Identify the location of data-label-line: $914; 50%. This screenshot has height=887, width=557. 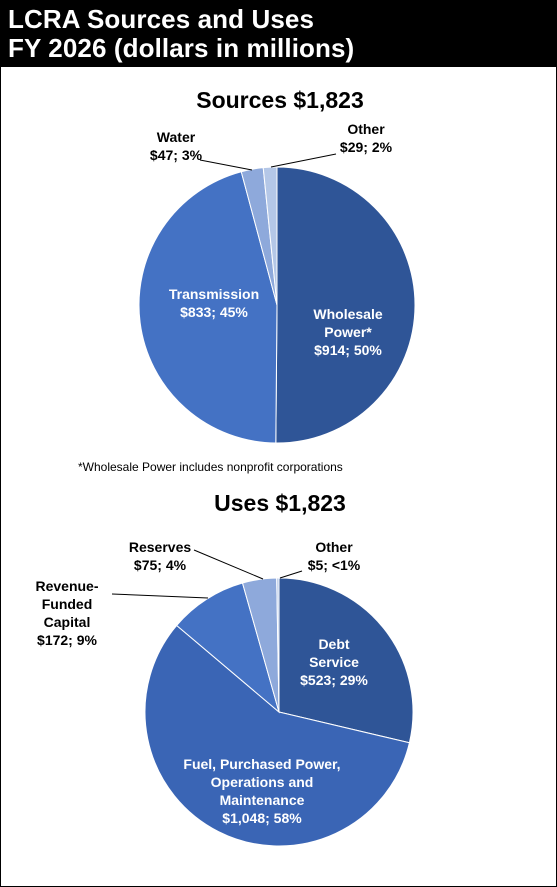
(348, 350).